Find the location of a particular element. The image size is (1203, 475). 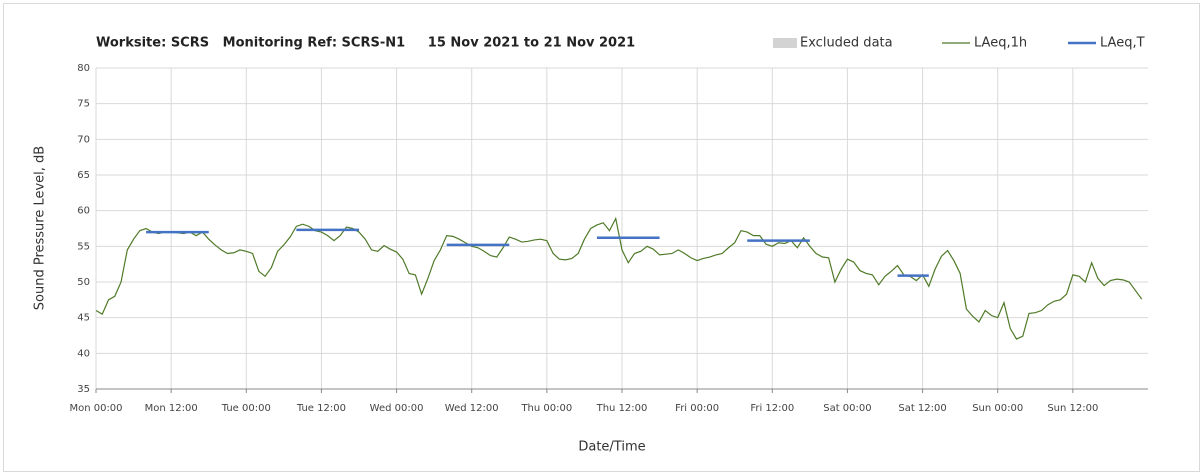

y-tick-label: 65 is located at coordinates (83, 175).